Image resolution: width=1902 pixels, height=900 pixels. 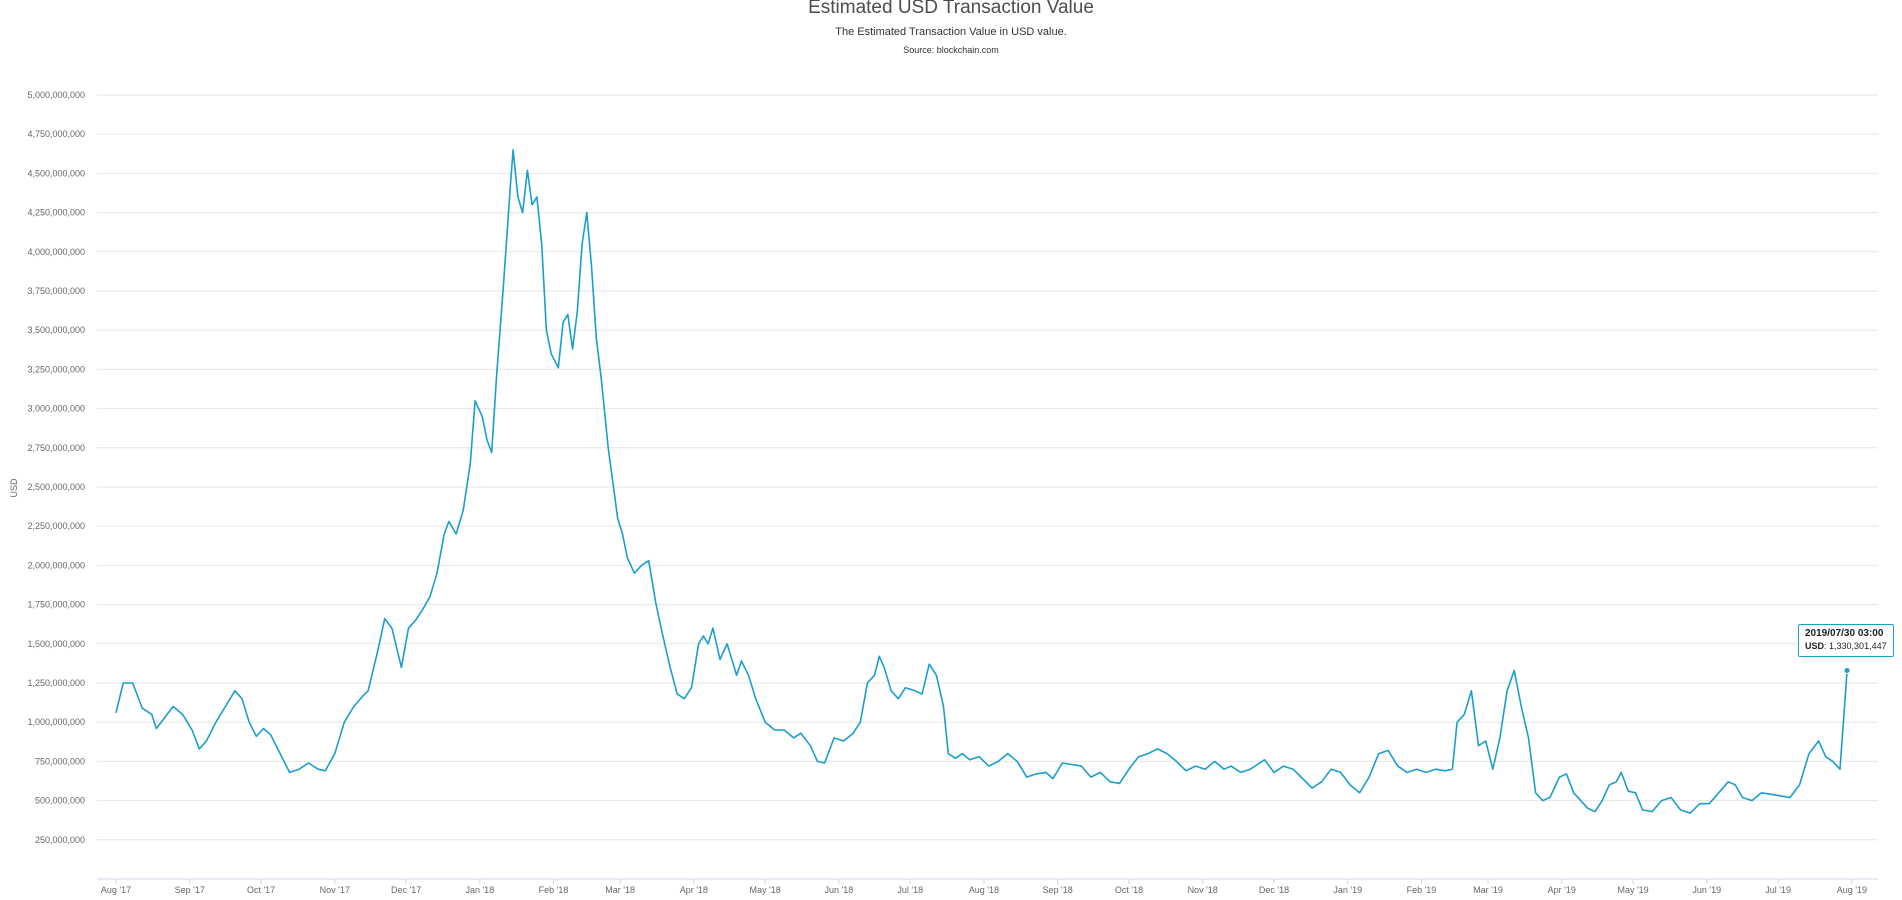 I want to click on x-tick-label: Nov '17, so click(x=335, y=890).